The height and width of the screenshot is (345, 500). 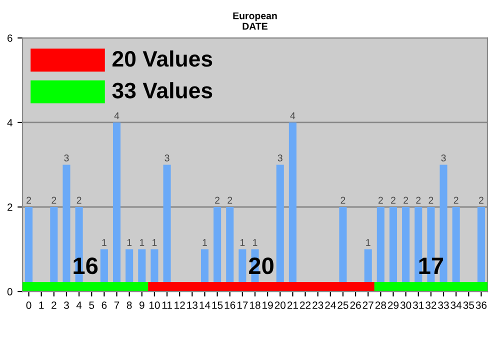 I want to click on x-tick-label: 34, so click(x=456, y=305).